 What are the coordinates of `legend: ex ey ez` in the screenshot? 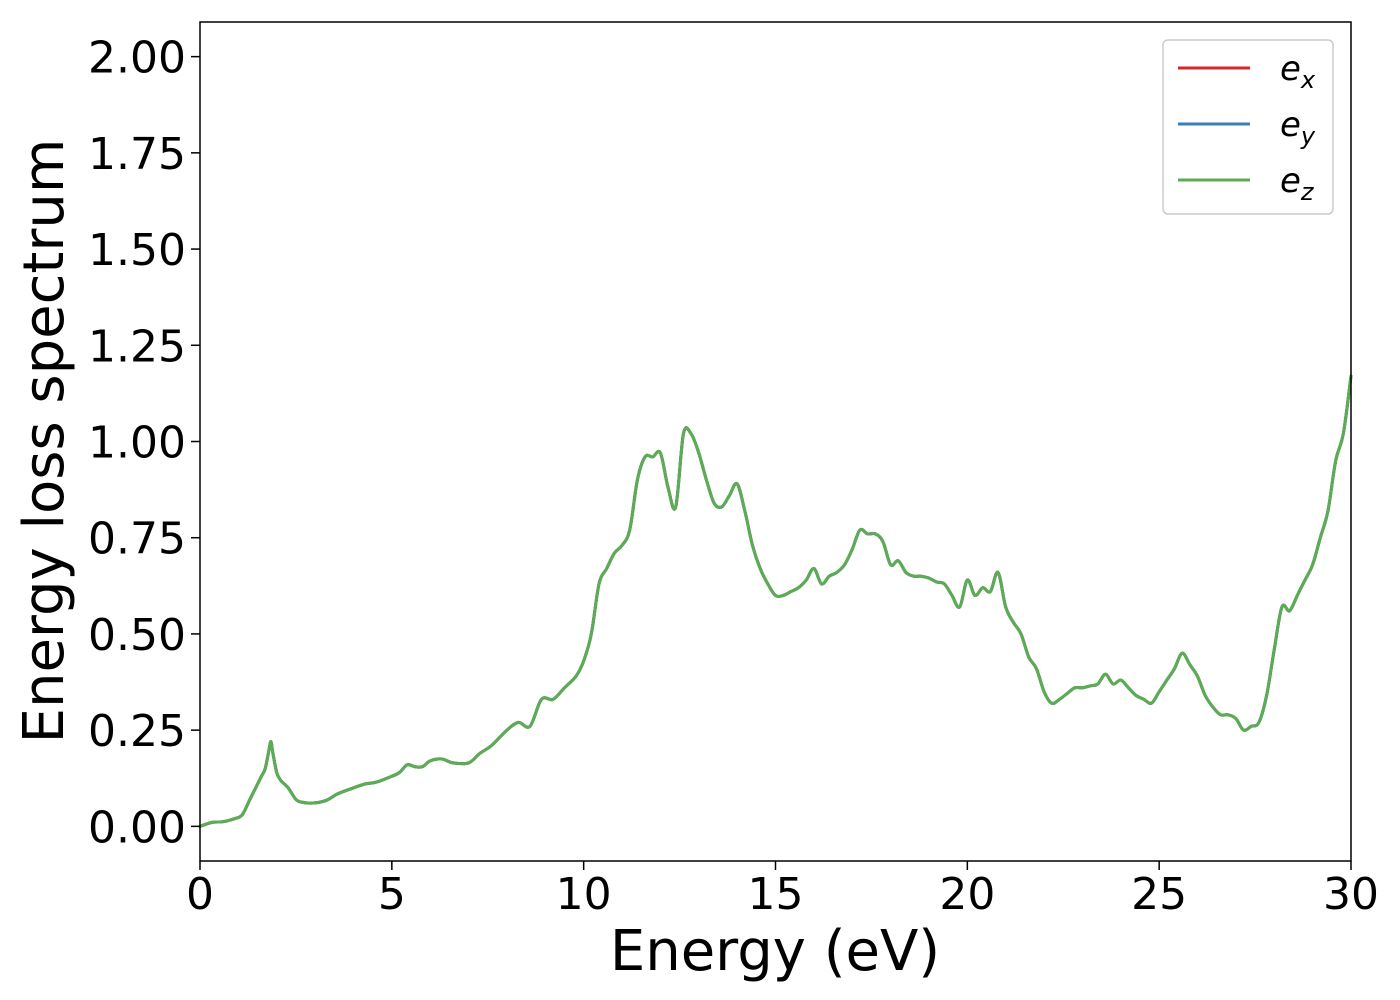 It's located at (1248, 127).